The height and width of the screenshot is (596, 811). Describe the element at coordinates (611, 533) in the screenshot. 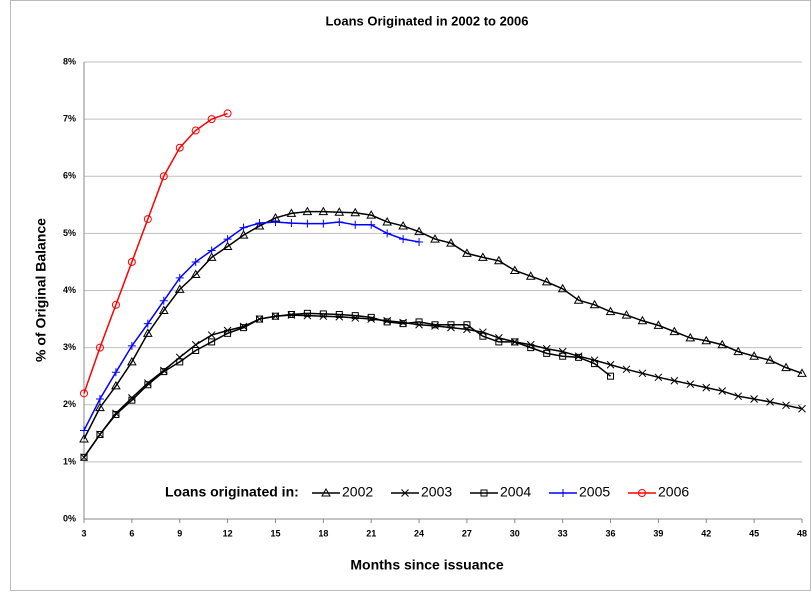

I see `x-tick-label: 36` at that location.